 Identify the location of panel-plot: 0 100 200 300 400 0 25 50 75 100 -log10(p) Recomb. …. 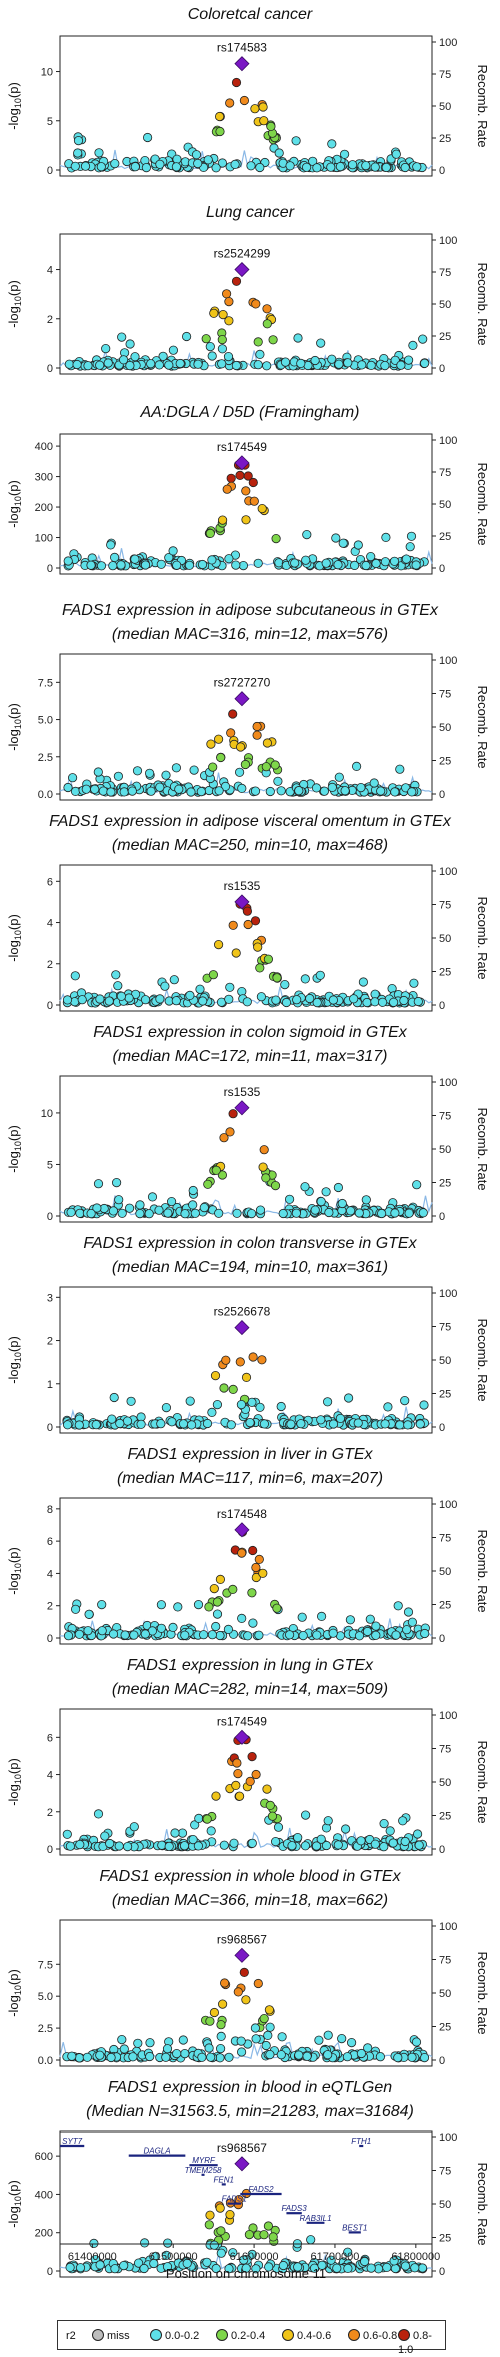
(248, 504).